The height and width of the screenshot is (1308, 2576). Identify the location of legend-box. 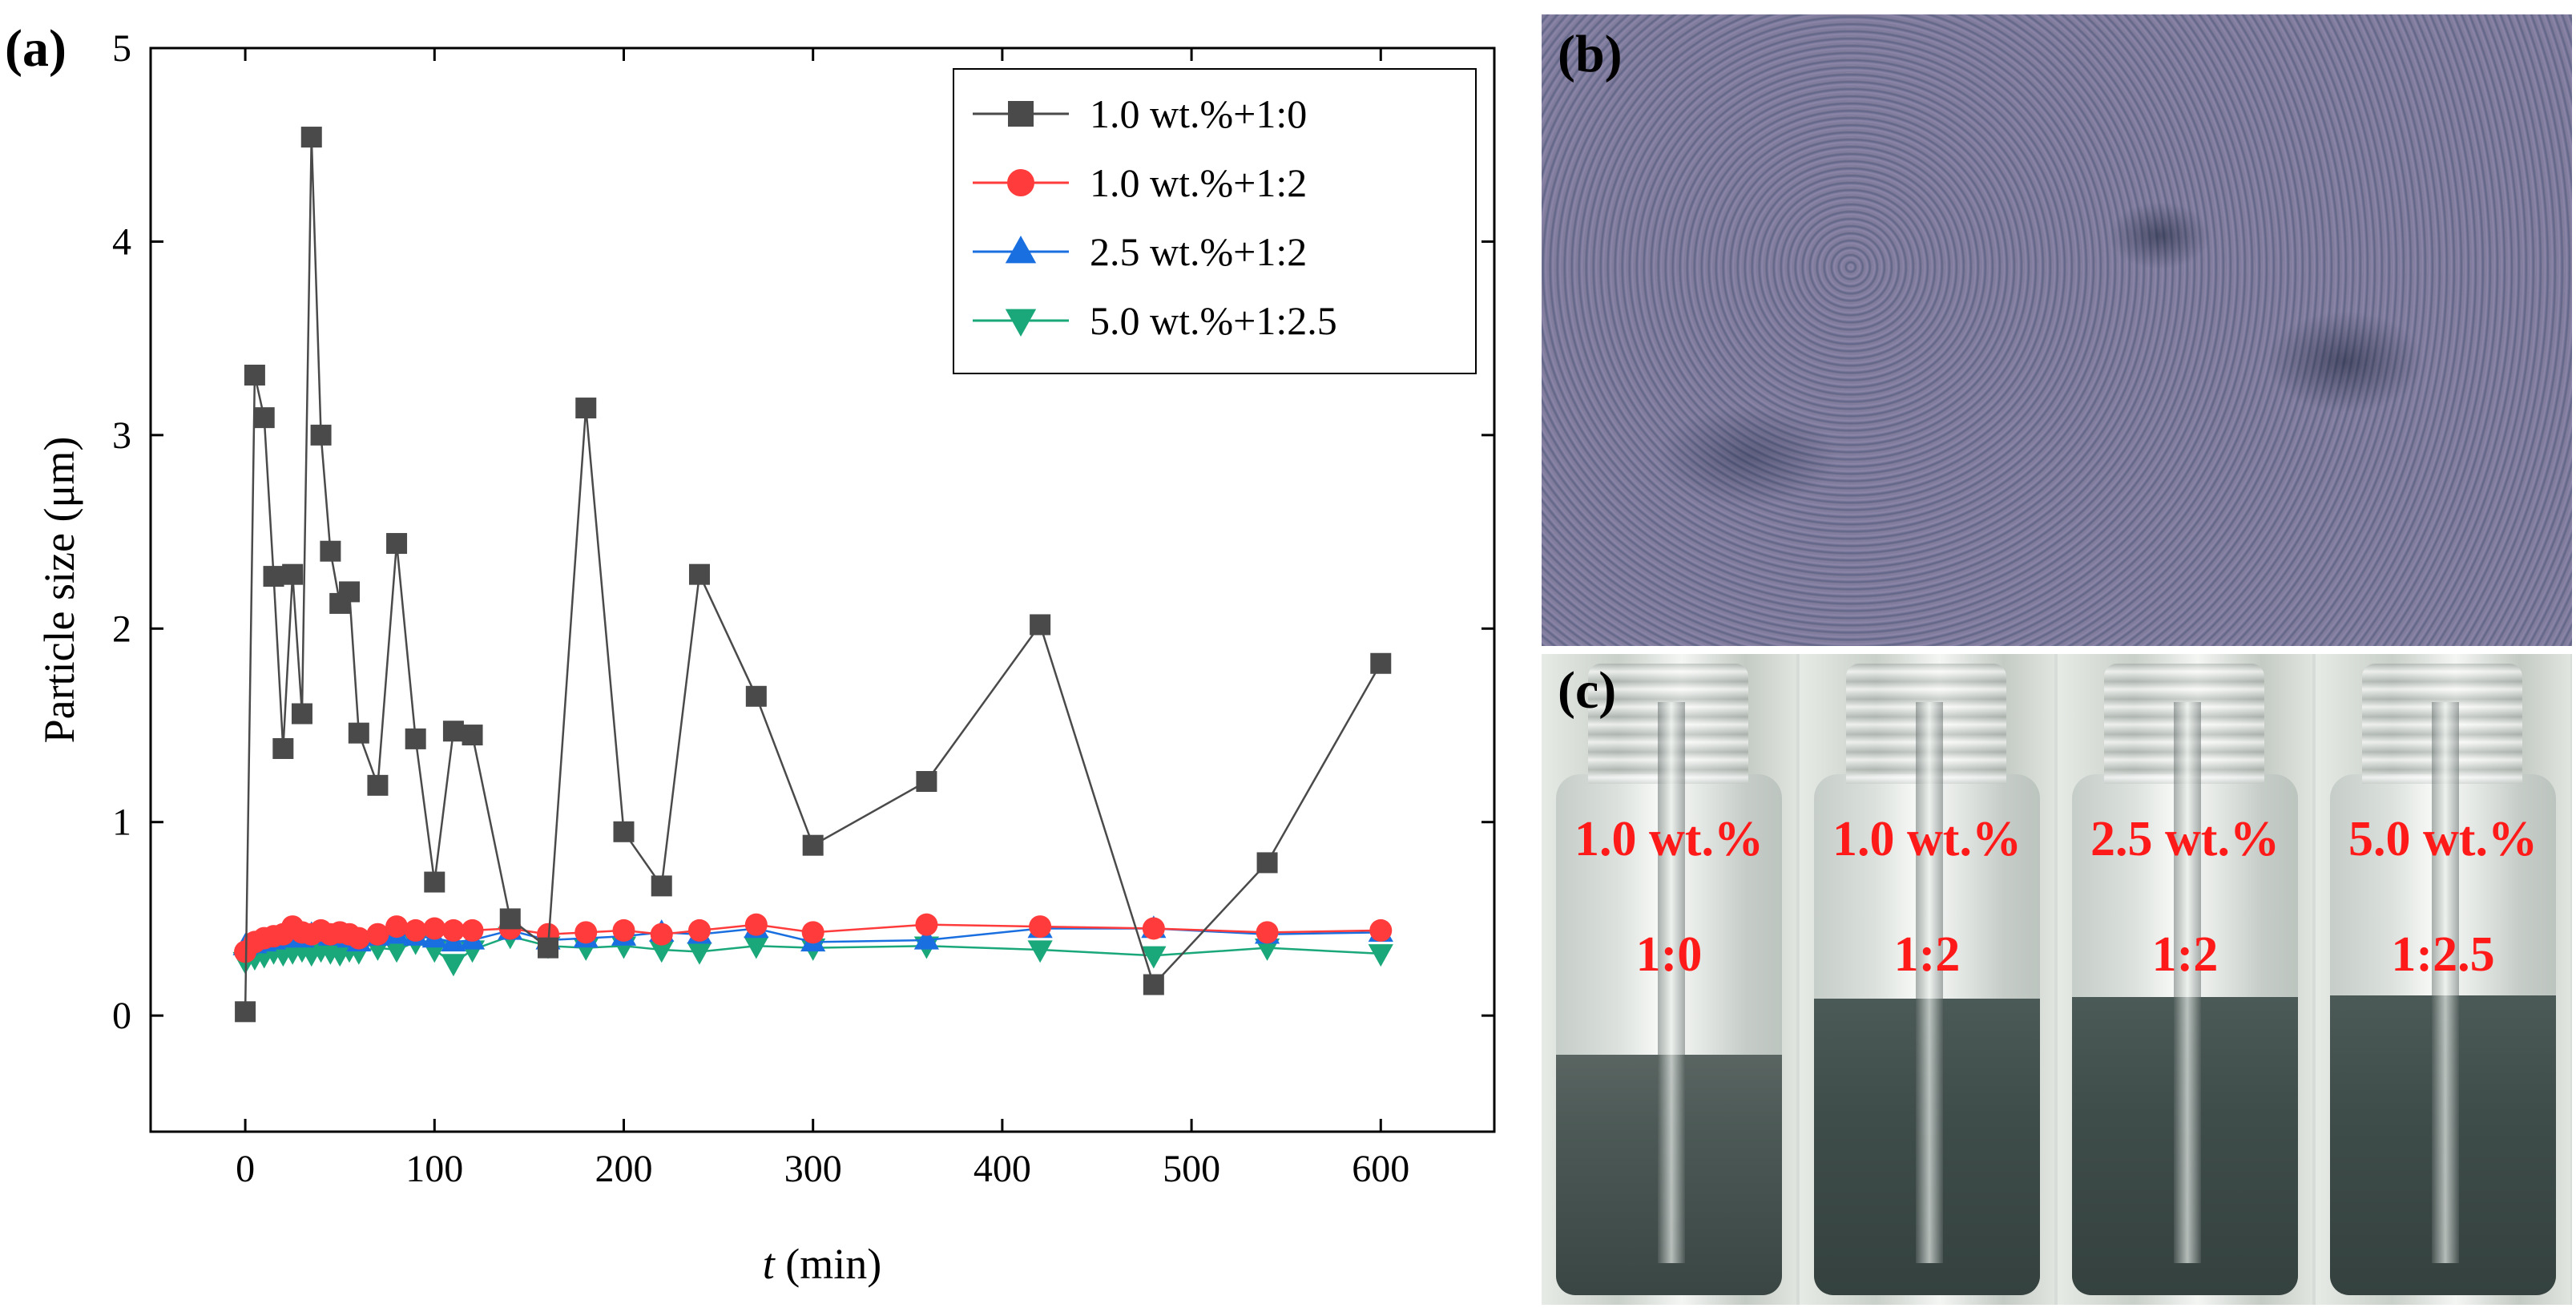
(1215, 221).